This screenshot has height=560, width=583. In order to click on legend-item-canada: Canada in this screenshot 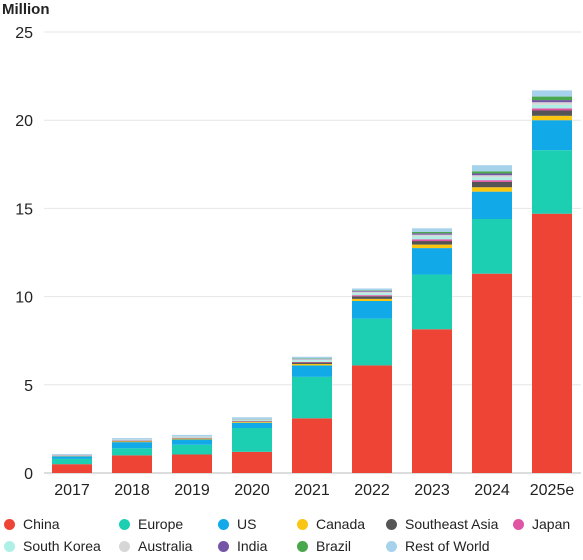, I will do `click(331, 524)`.